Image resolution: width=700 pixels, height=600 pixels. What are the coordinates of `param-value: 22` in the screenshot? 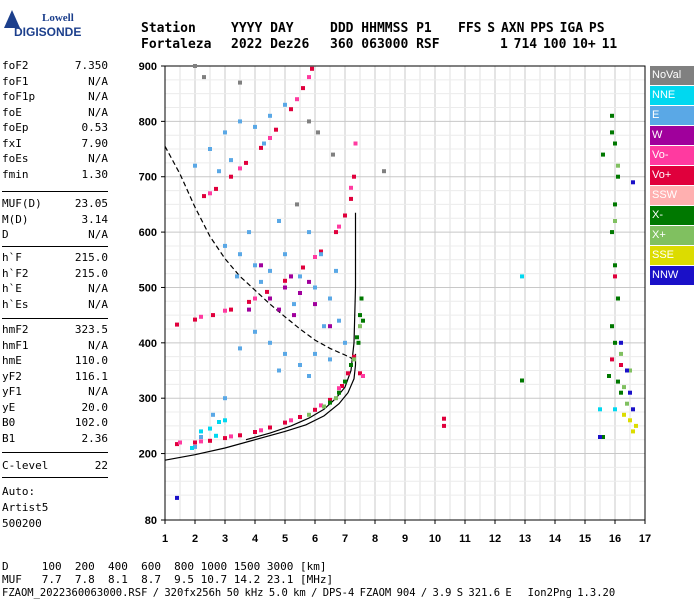 It's located at (101, 465).